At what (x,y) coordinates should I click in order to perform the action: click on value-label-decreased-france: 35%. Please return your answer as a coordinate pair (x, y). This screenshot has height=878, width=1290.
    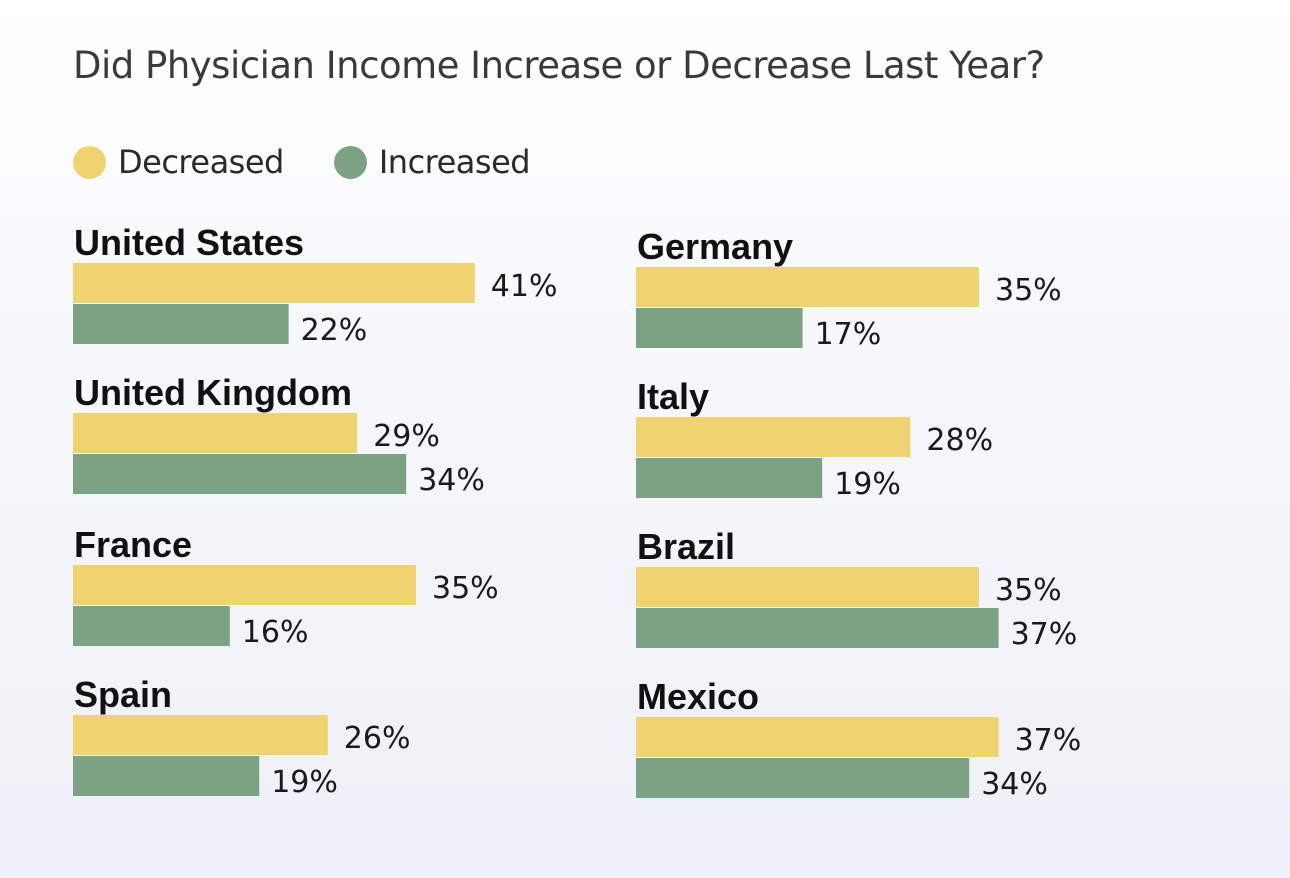
    Looking at the image, I should click on (465, 588).